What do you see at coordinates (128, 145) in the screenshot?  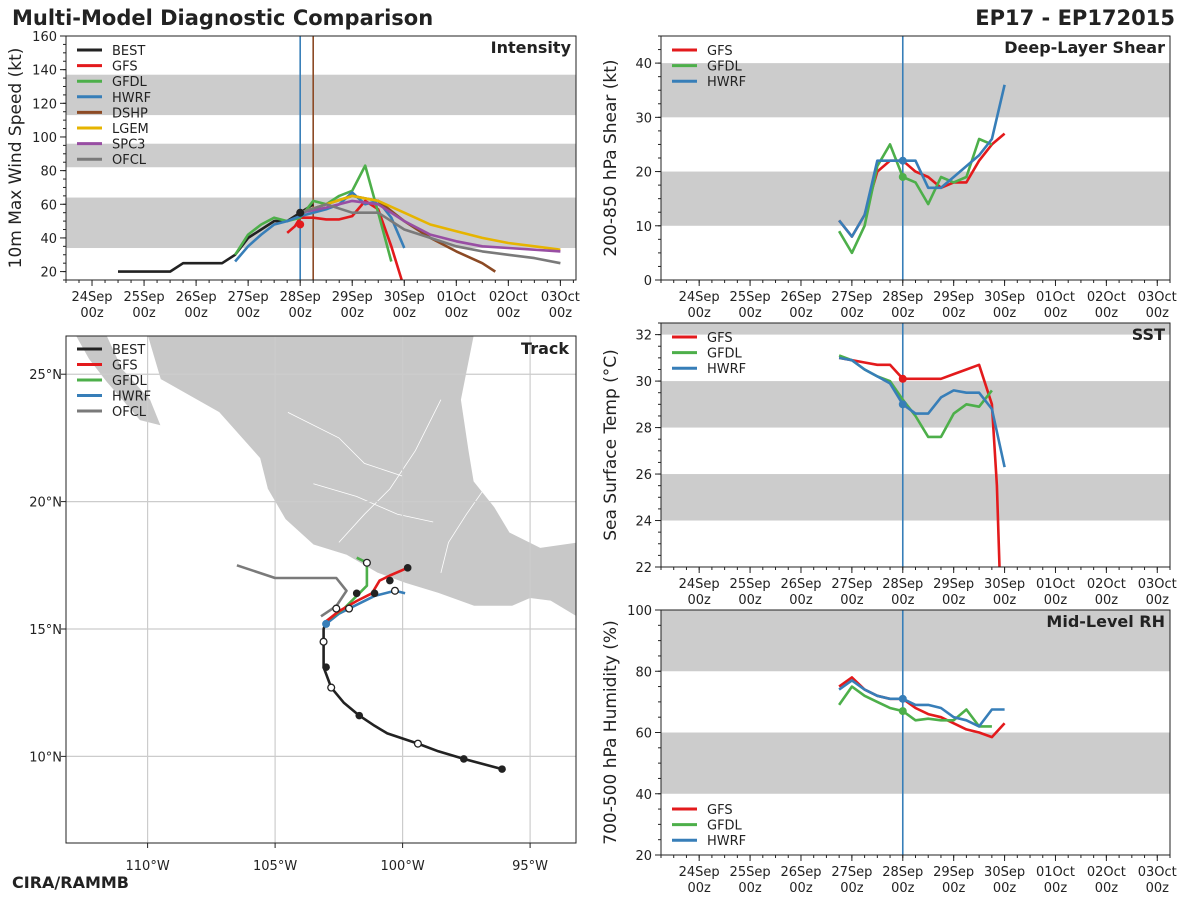 I see `intensity-legend-label-spc3: SPC3` at bounding box center [128, 145].